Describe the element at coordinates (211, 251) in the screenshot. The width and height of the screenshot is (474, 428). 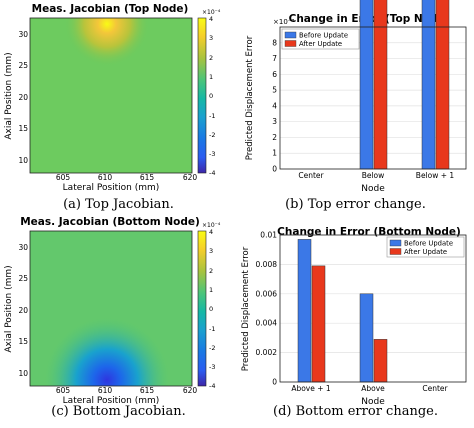
I see `colorbar-tick: 3` at that location.